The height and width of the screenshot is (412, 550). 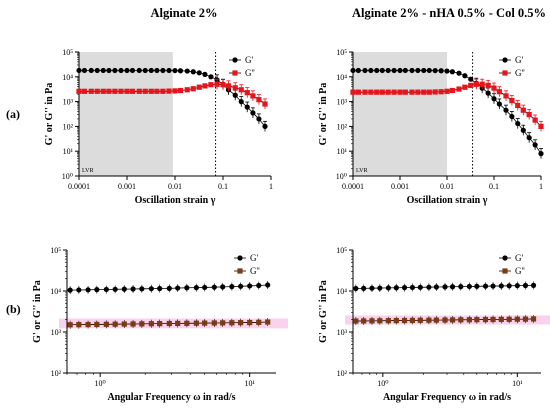 What do you see at coordinates (519, 60) in the screenshot?
I see `legend-label: G'` at bounding box center [519, 60].